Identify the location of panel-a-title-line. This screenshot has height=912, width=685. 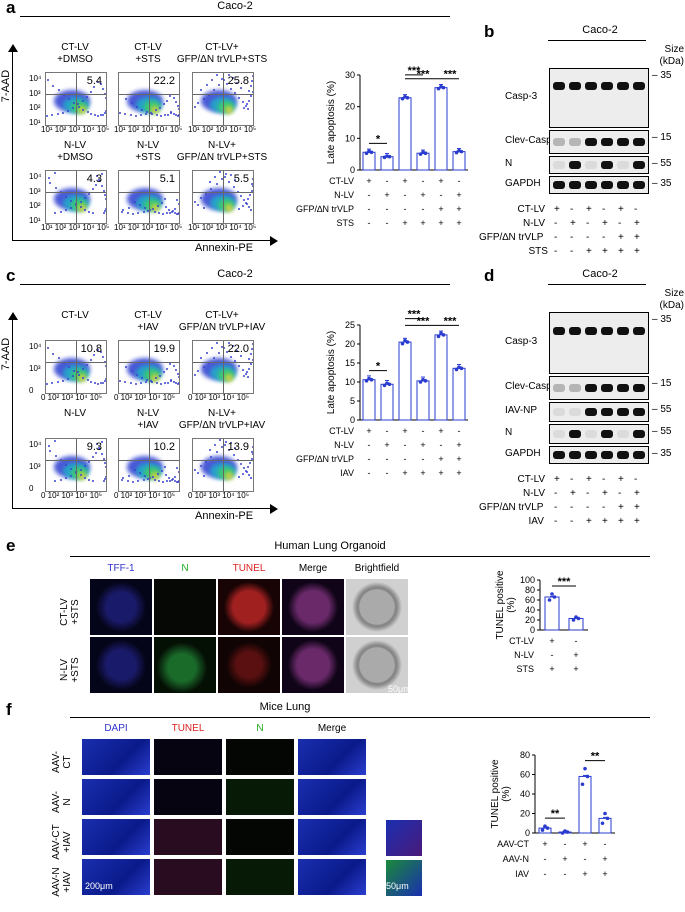
(235, 16).